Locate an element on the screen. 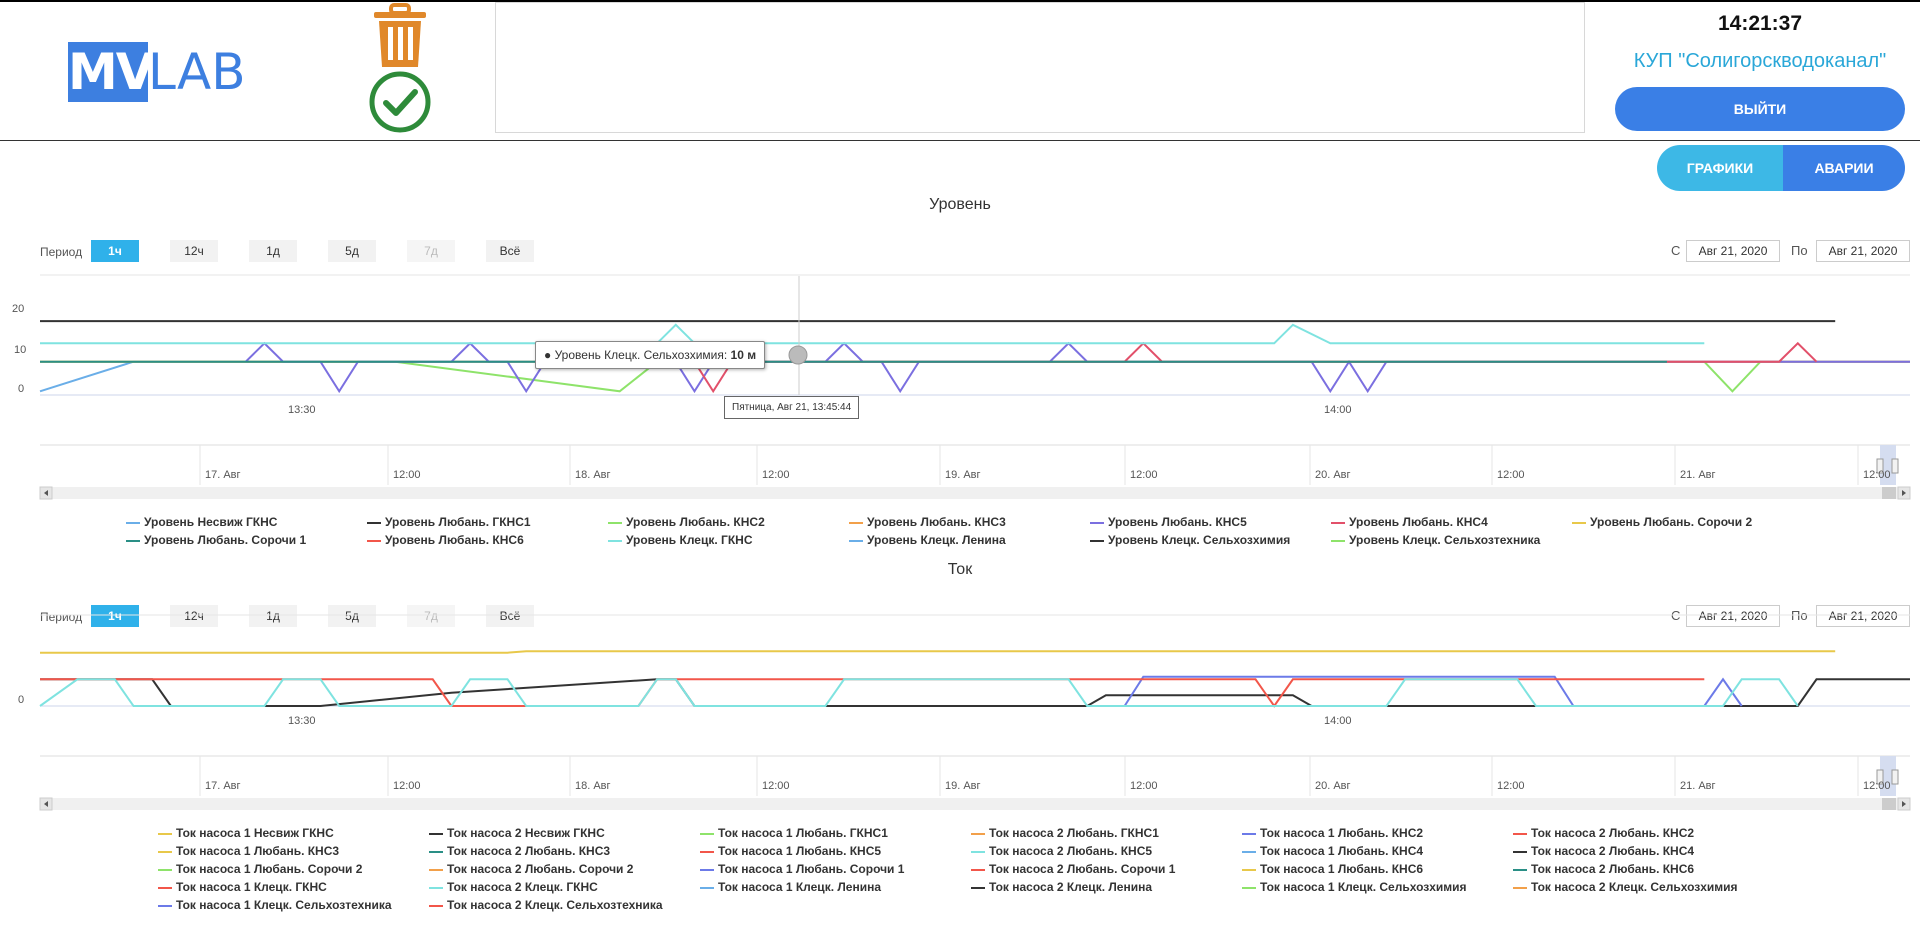  legend-label: Ток насоса 1 Клецк. Сельхозтехника is located at coordinates (284, 905).